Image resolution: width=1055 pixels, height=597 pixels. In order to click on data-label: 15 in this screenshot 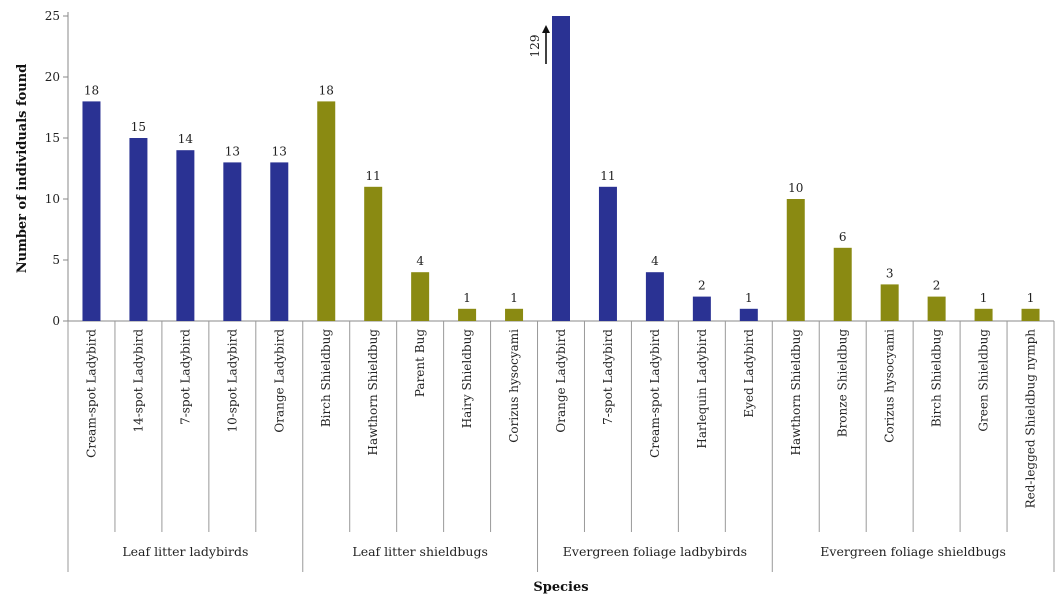, I will do `click(138, 127)`.